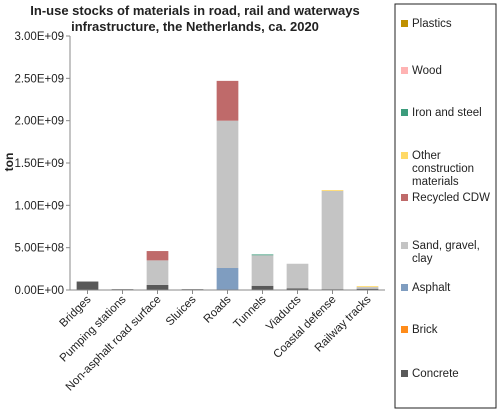  What do you see at coordinates (227, 278) in the screenshot?
I see `bar-segment-roads-asphalt` at bounding box center [227, 278].